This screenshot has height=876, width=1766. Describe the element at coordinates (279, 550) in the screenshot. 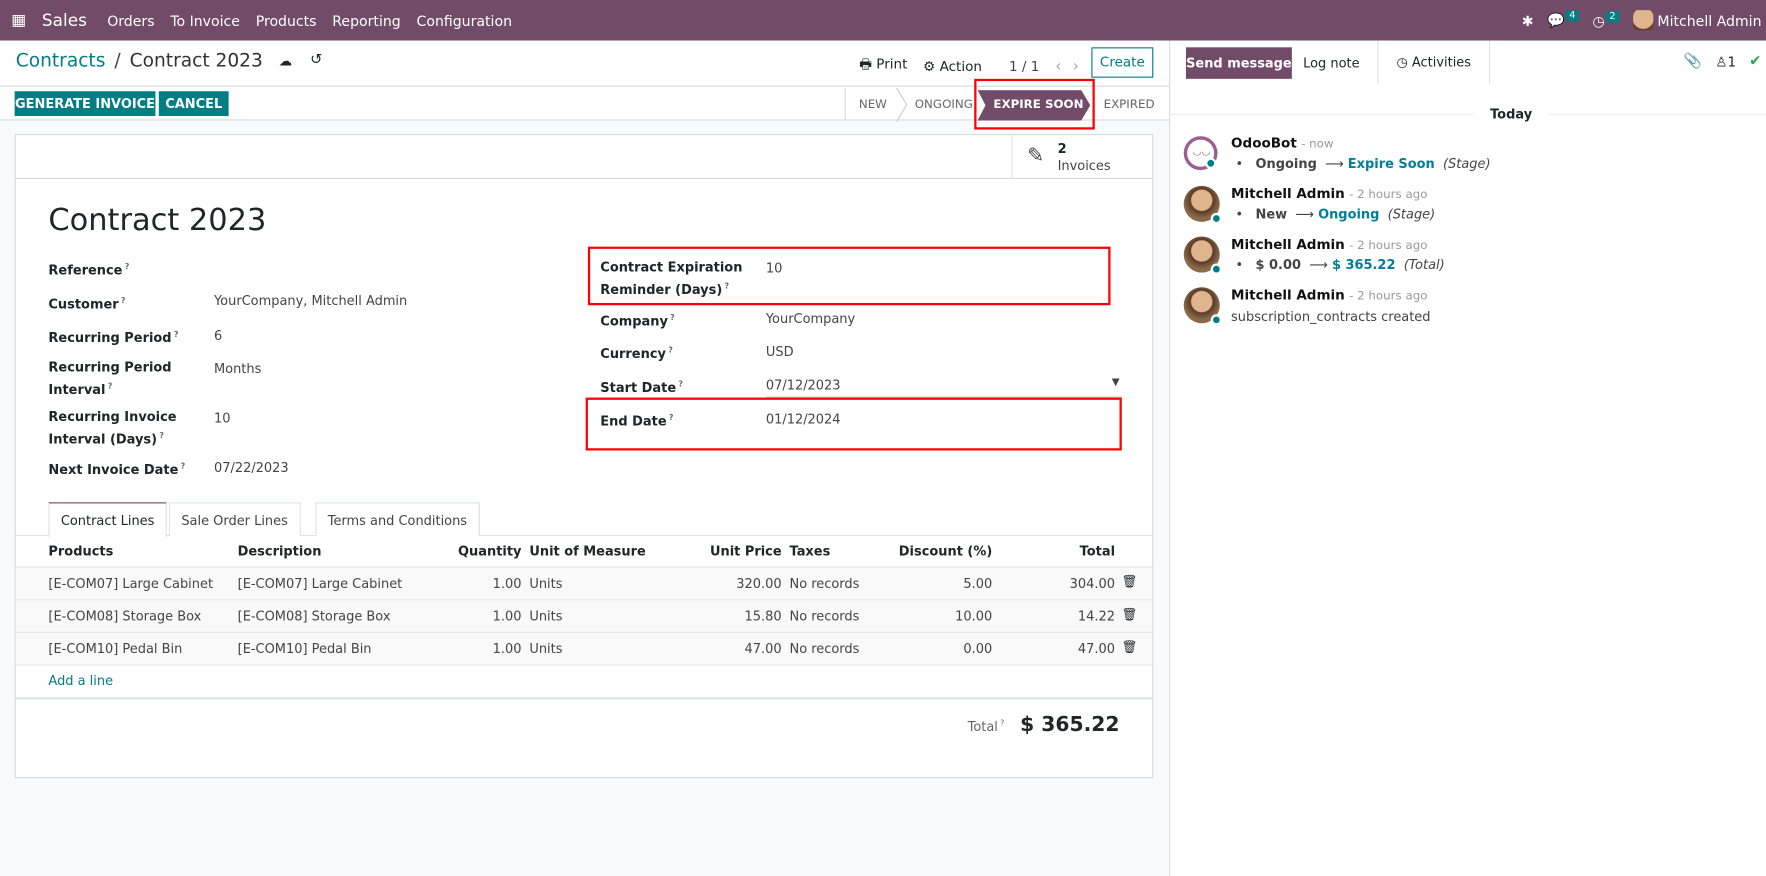

I see `column-header-description: Description` at that location.